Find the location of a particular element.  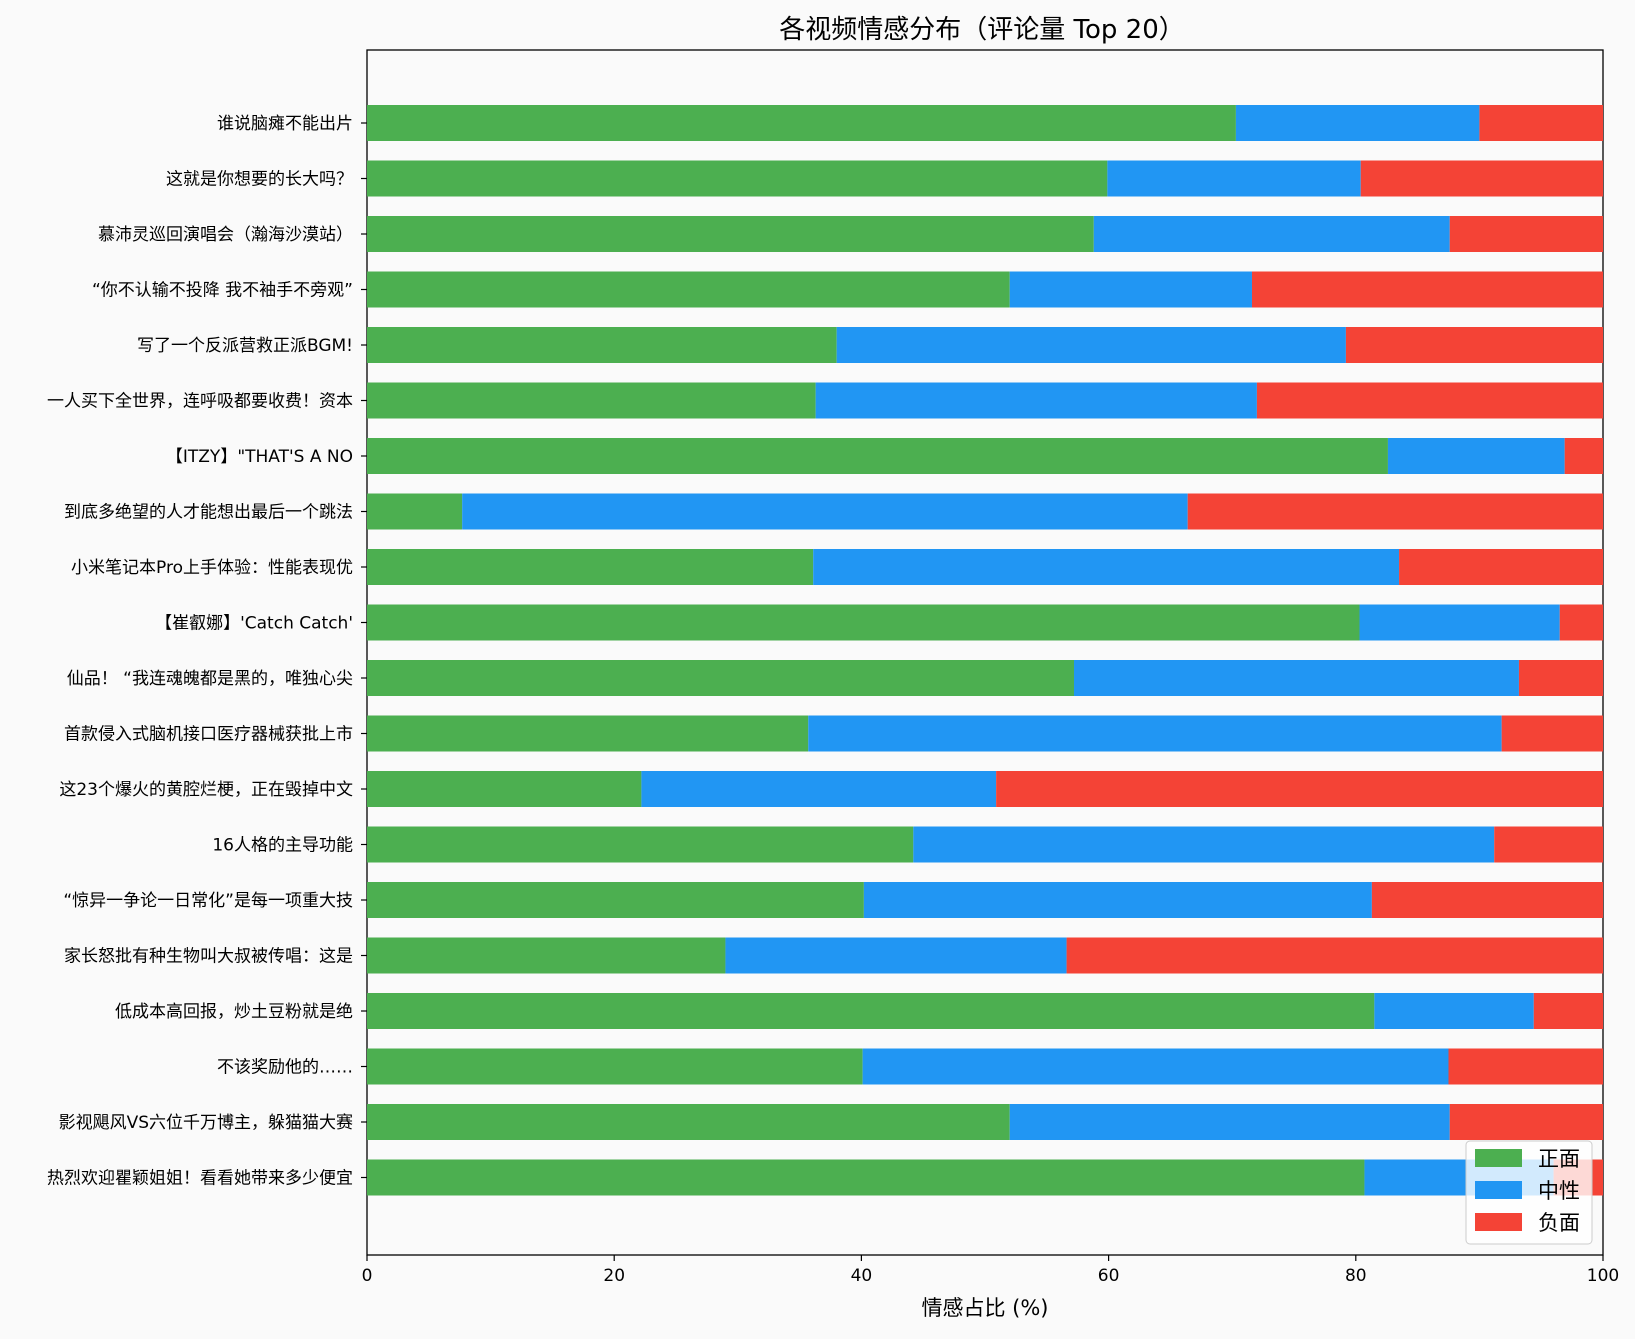

bar-segment-负面-8 is located at coordinates (1501, 567).